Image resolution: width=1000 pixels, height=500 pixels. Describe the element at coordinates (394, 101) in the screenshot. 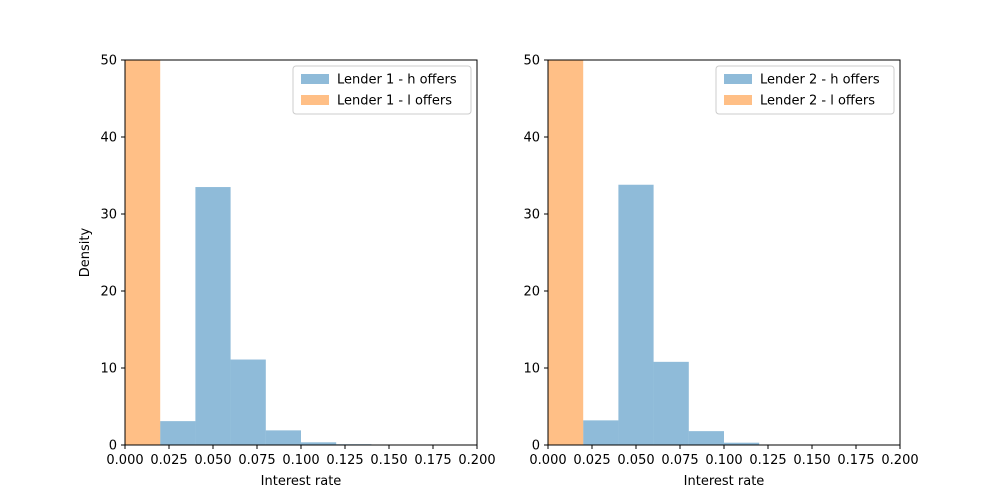

I see `legend-label-lender-1-l-offers: Lender 1 - l offers` at that location.